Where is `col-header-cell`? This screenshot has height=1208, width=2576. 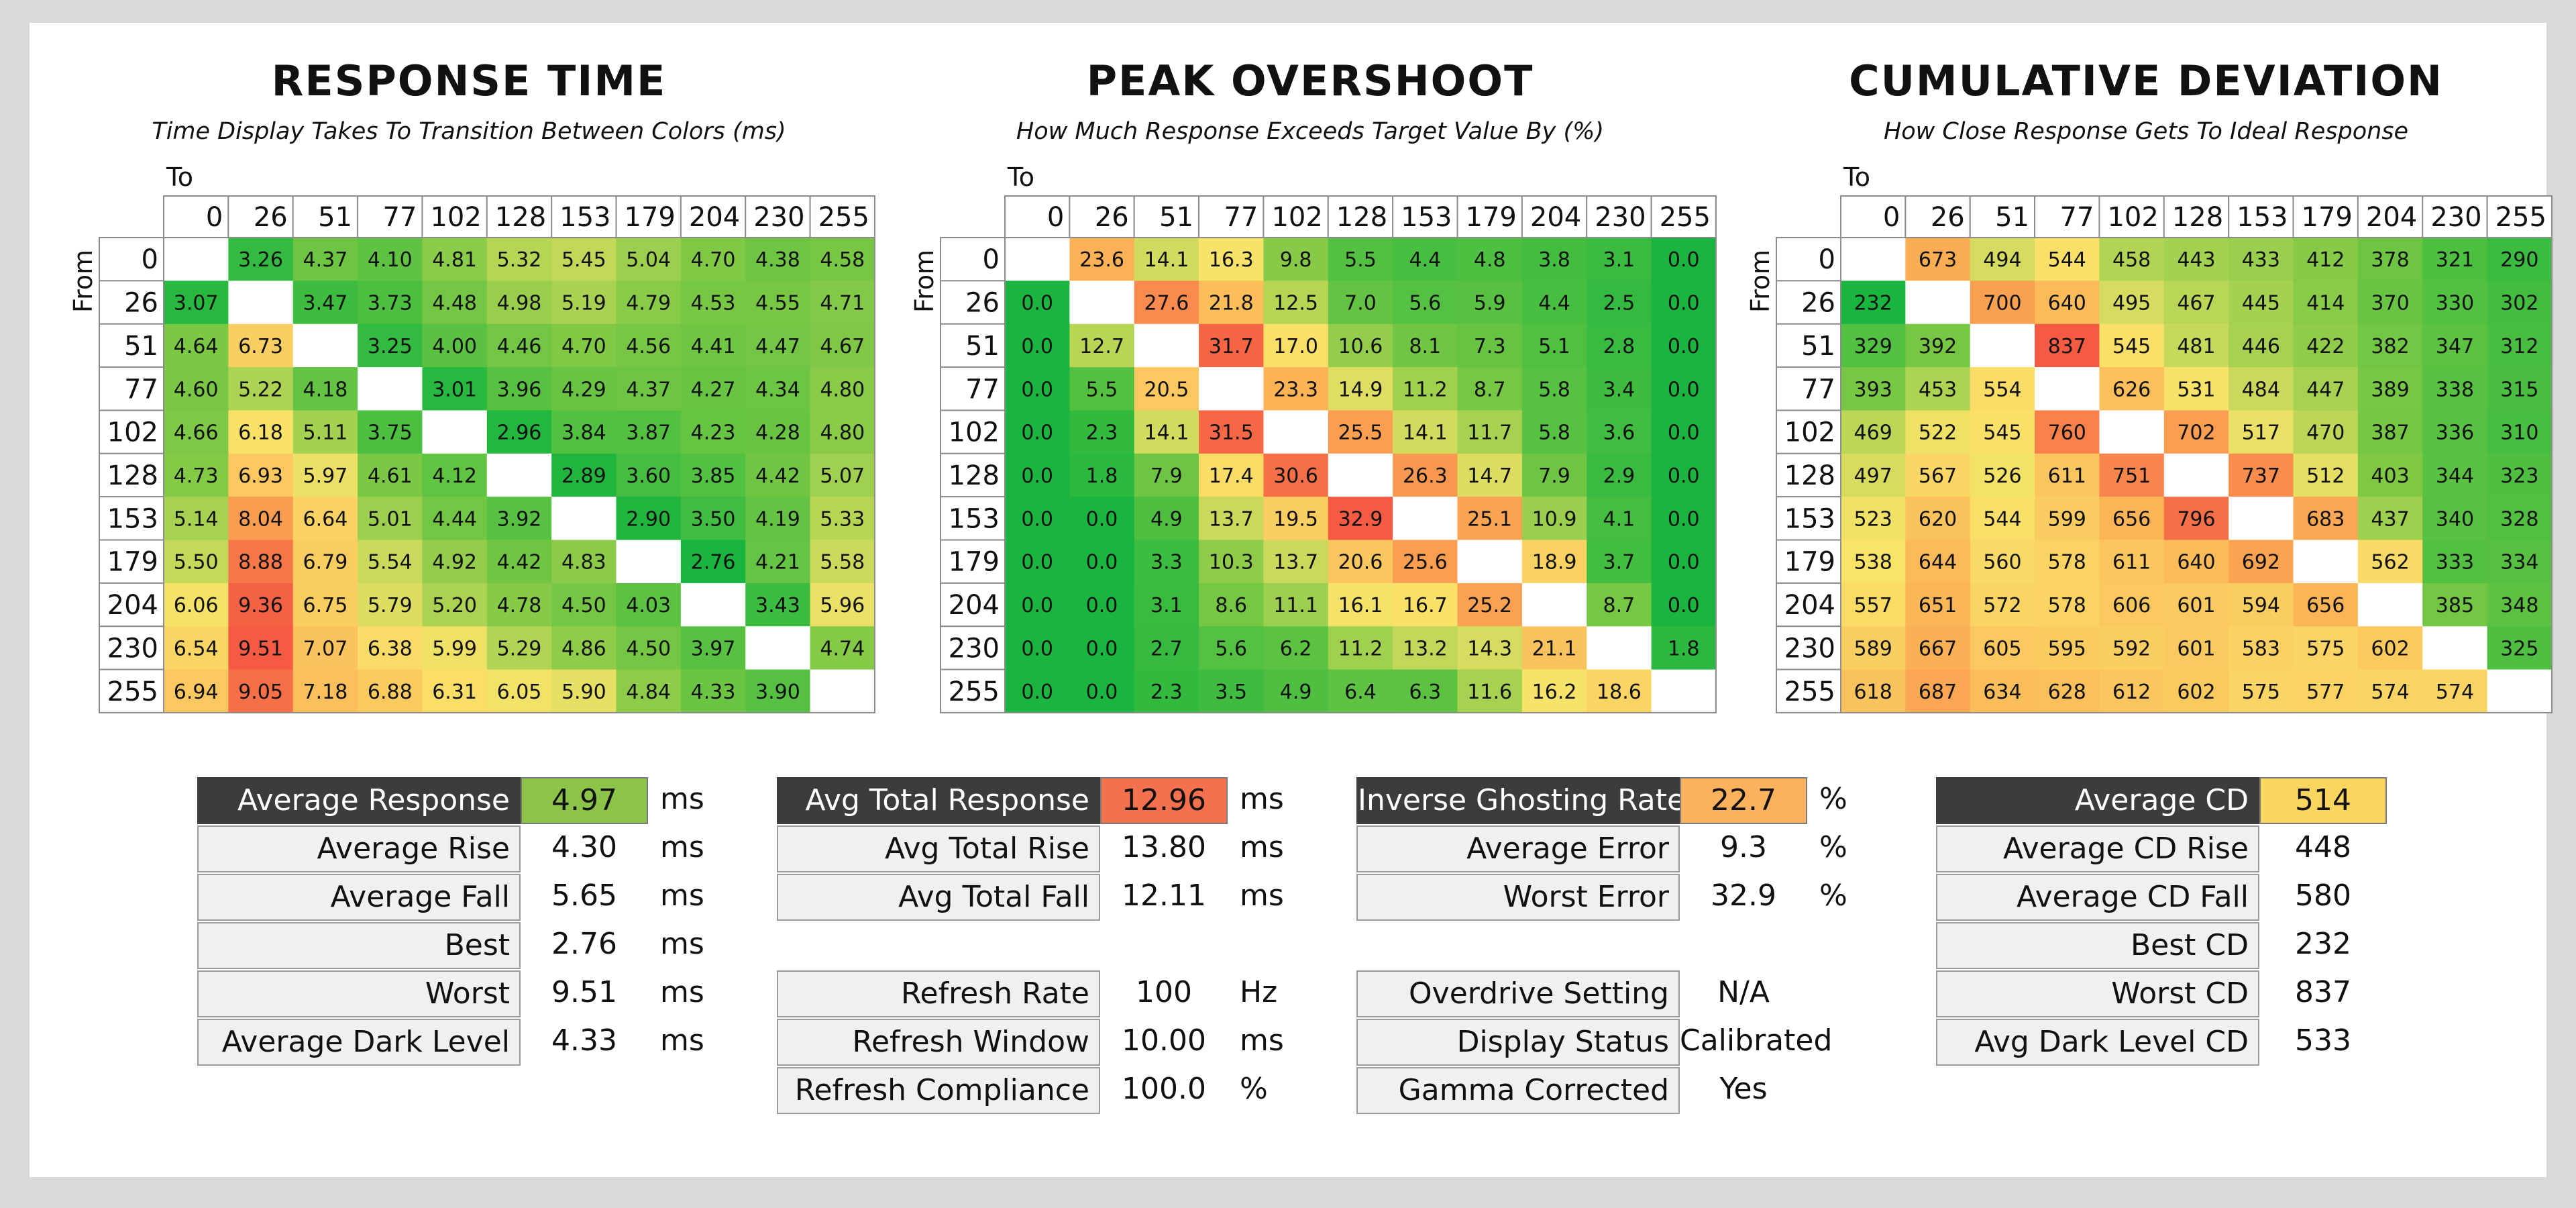 col-header-cell is located at coordinates (2002, 217).